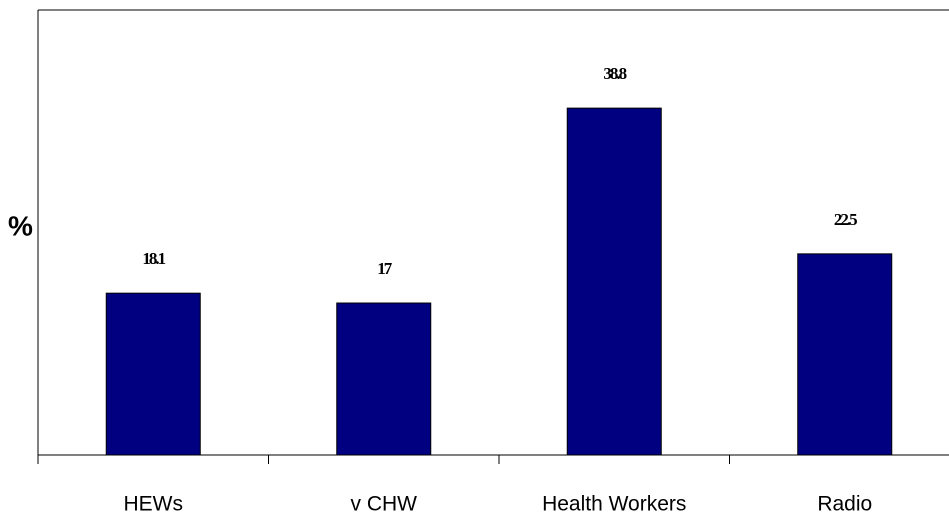 The height and width of the screenshot is (522, 949). Describe the element at coordinates (154, 504) in the screenshot. I see `x-tick-label: HEWs` at that location.